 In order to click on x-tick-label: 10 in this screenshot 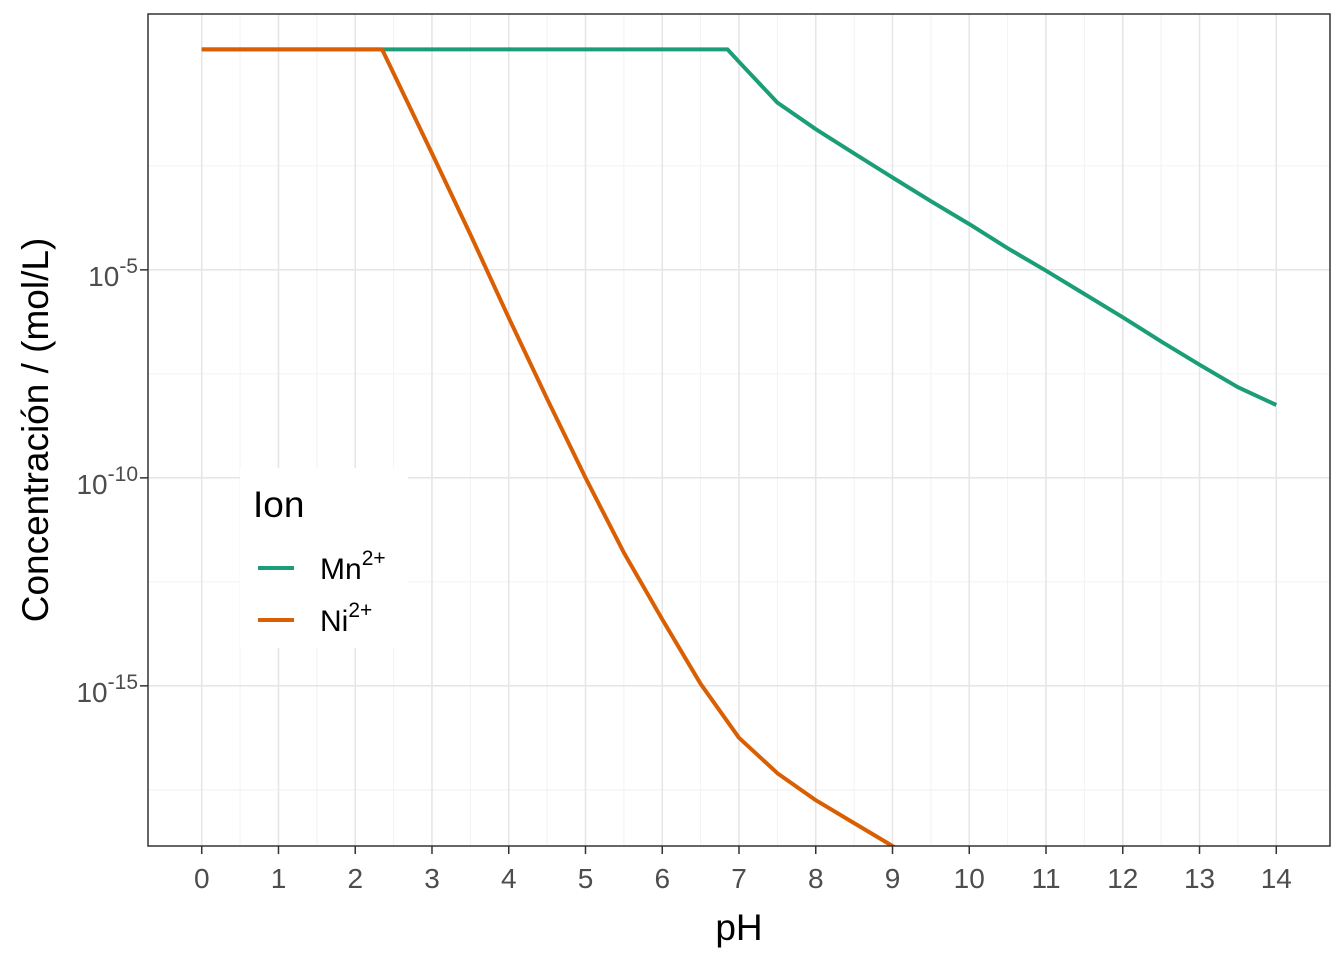, I will do `click(969, 878)`.